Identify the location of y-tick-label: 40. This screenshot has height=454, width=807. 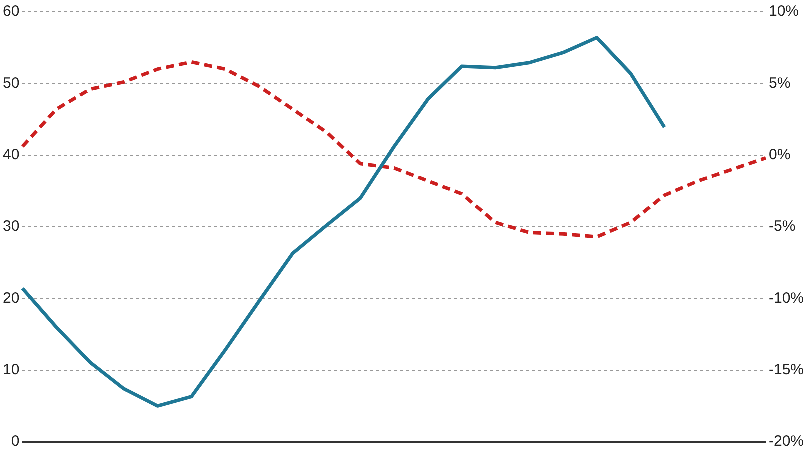
(11, 155).